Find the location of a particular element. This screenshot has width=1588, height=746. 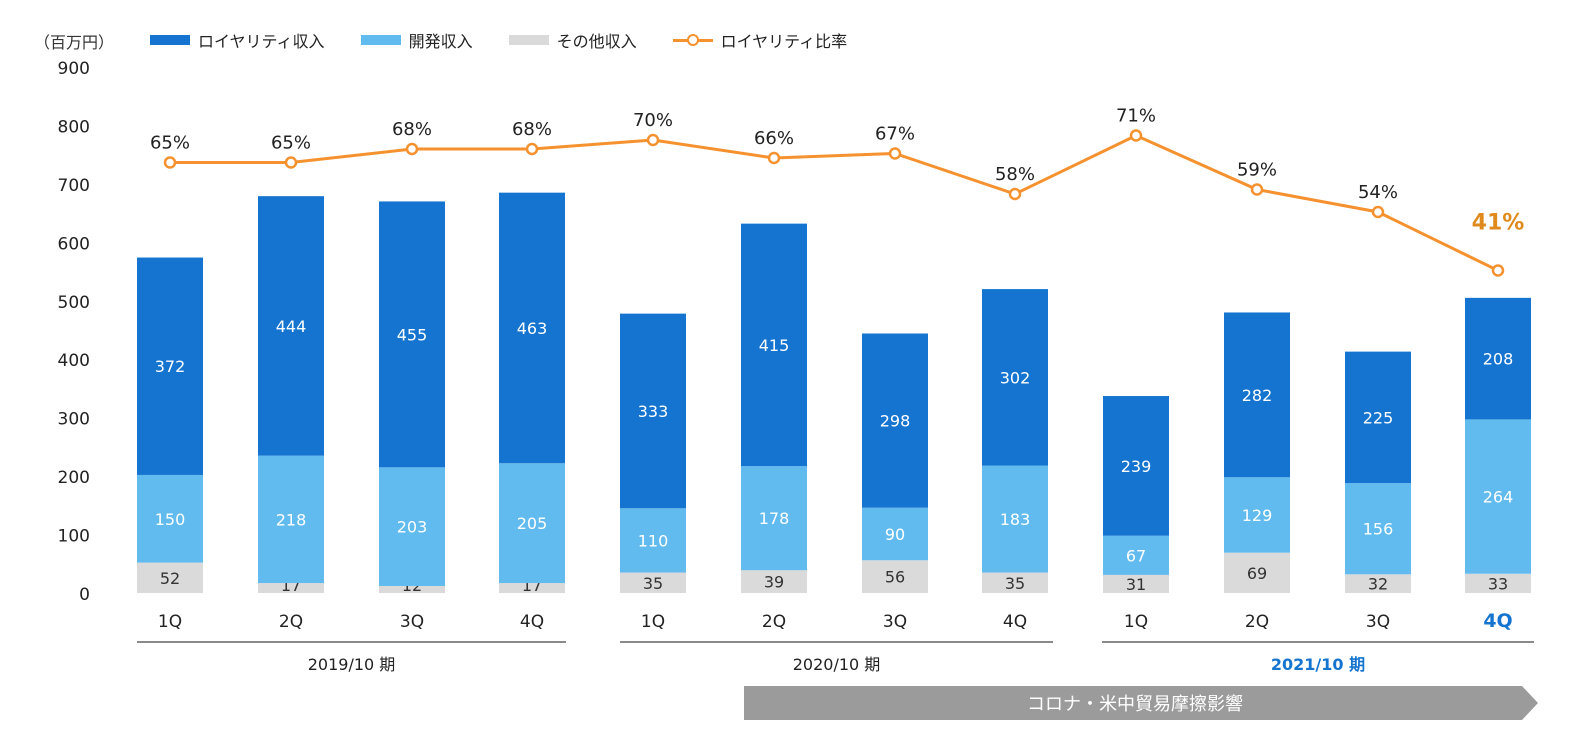

y-tick-label: 500 is located at coordinates (74, 303).